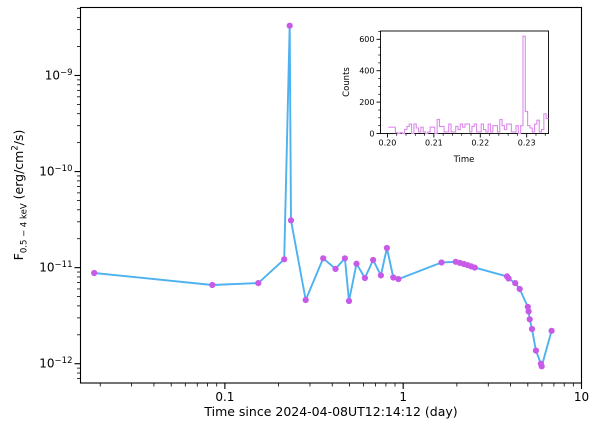 The image size is (600, 436). Describe the element at coordinates (366, 71) in the screenshot. I see `inset-y-tick-label: 400` at that location.